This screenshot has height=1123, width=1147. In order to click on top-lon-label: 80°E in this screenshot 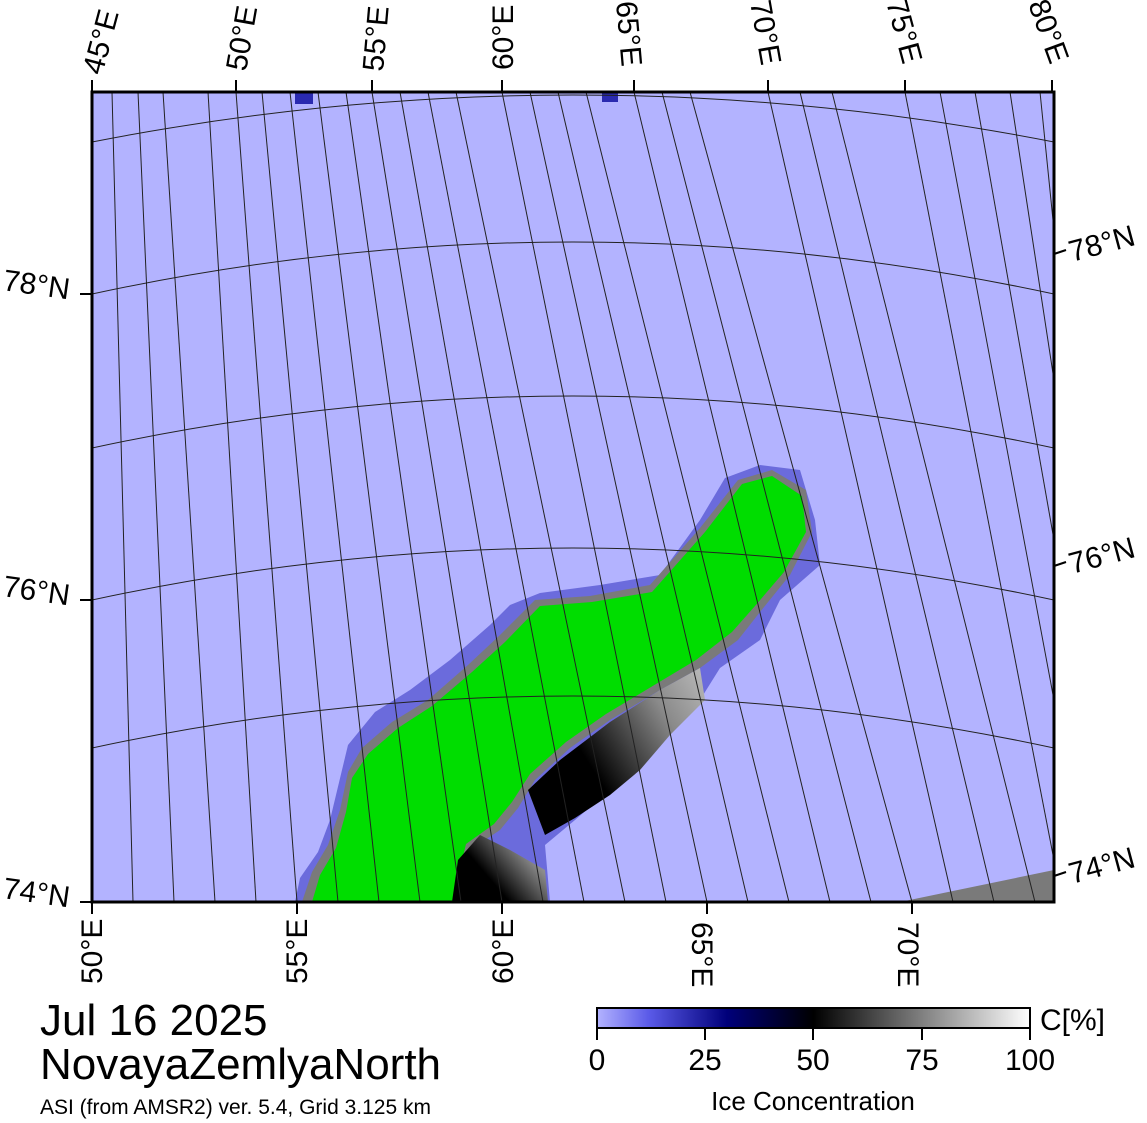, I will do `click(1047, 34)`.